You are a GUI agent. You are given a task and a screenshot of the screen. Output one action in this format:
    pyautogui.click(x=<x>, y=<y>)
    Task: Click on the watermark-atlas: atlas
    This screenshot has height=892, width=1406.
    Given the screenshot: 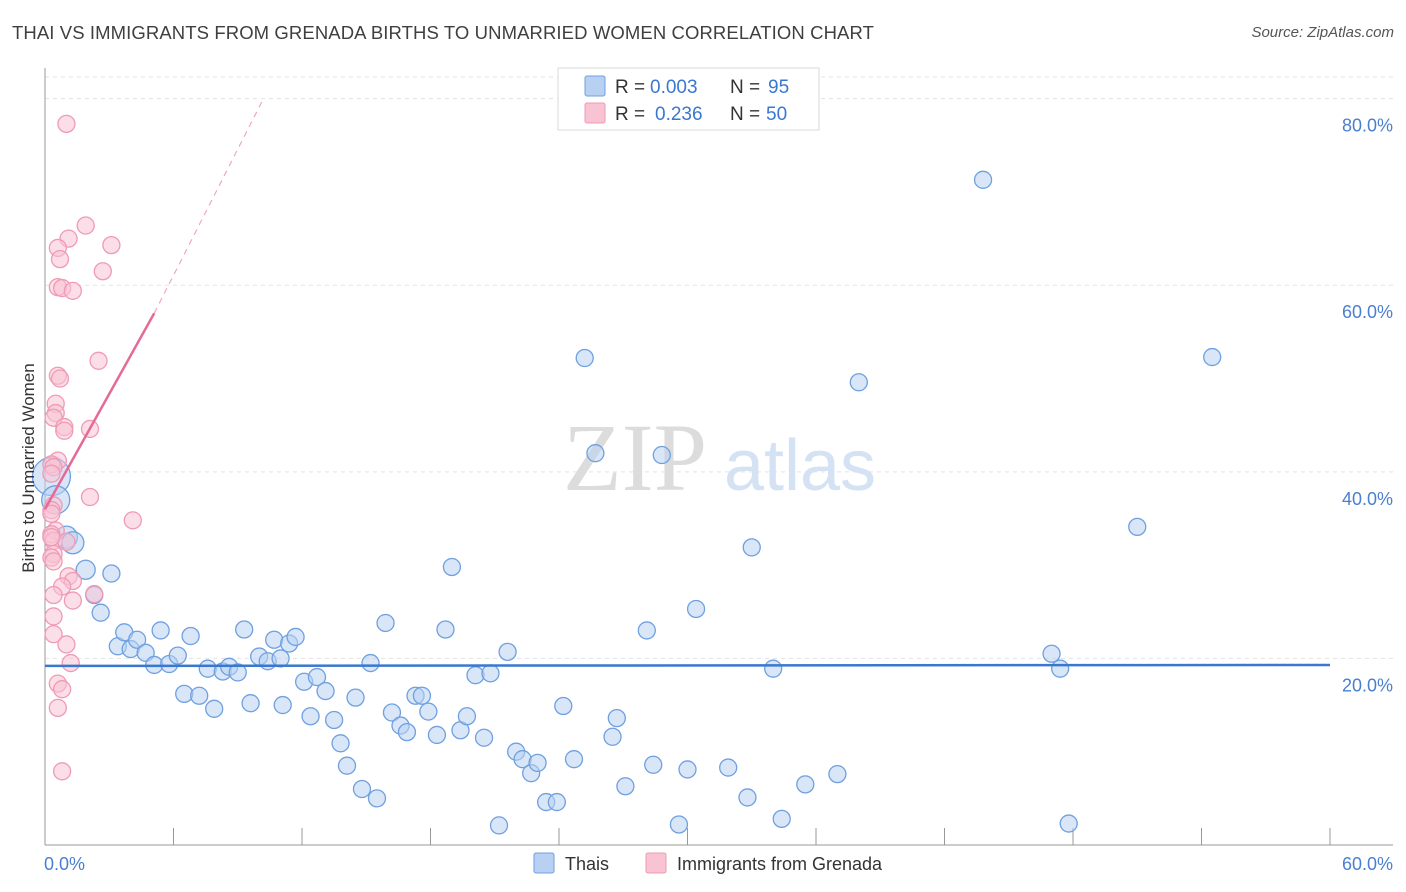 What is the action you would take?
    pyautogui.click(x=800, y=466)
    